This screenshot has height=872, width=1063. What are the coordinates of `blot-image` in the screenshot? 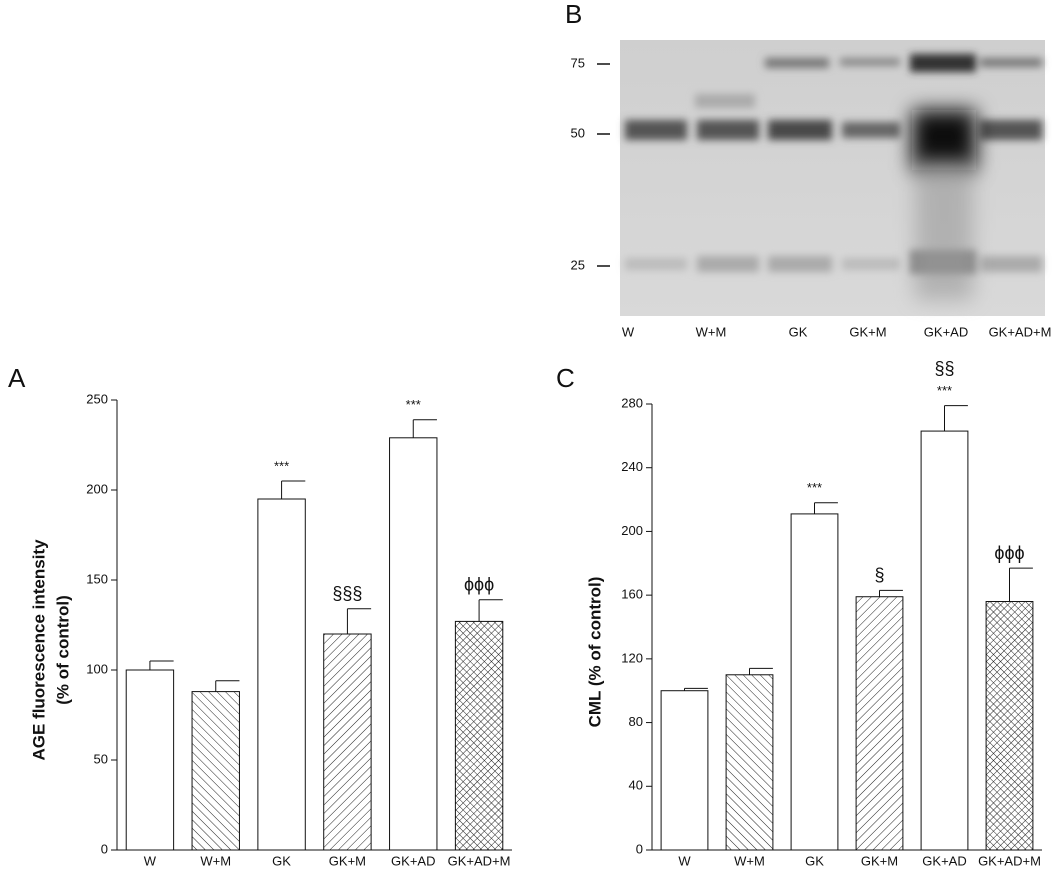 It's located at (832, 178).